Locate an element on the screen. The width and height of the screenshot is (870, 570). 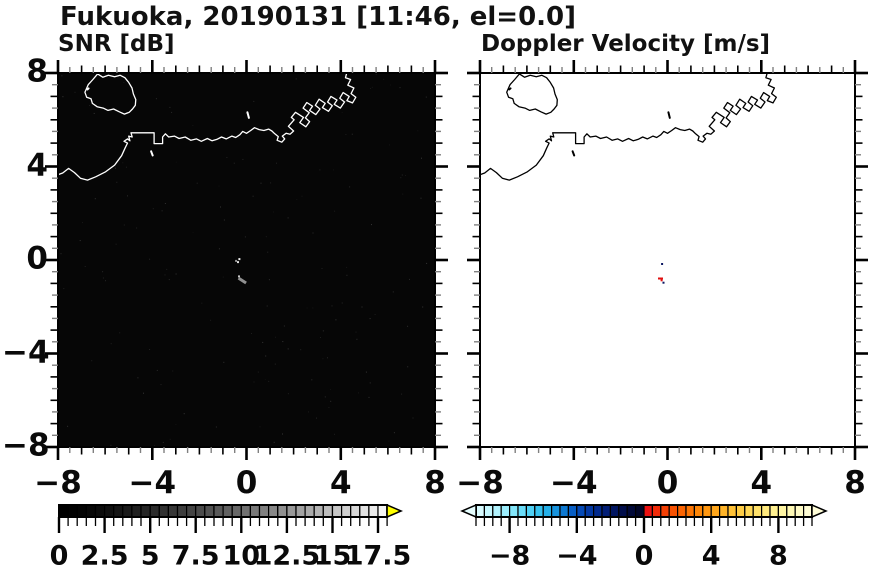
snr-x-tick-label: 0 is located at coordinates (246, 483).